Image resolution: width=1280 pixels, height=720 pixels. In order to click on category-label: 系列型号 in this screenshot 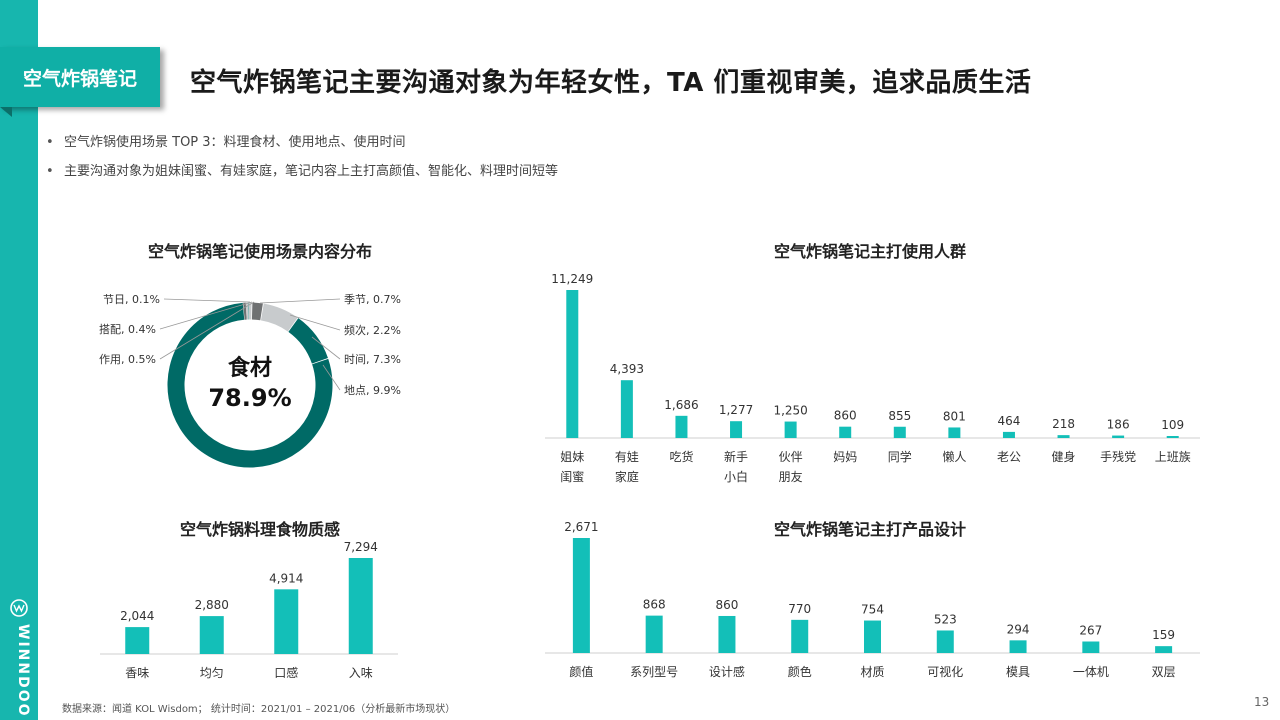, I will do `click(654, 672)`.